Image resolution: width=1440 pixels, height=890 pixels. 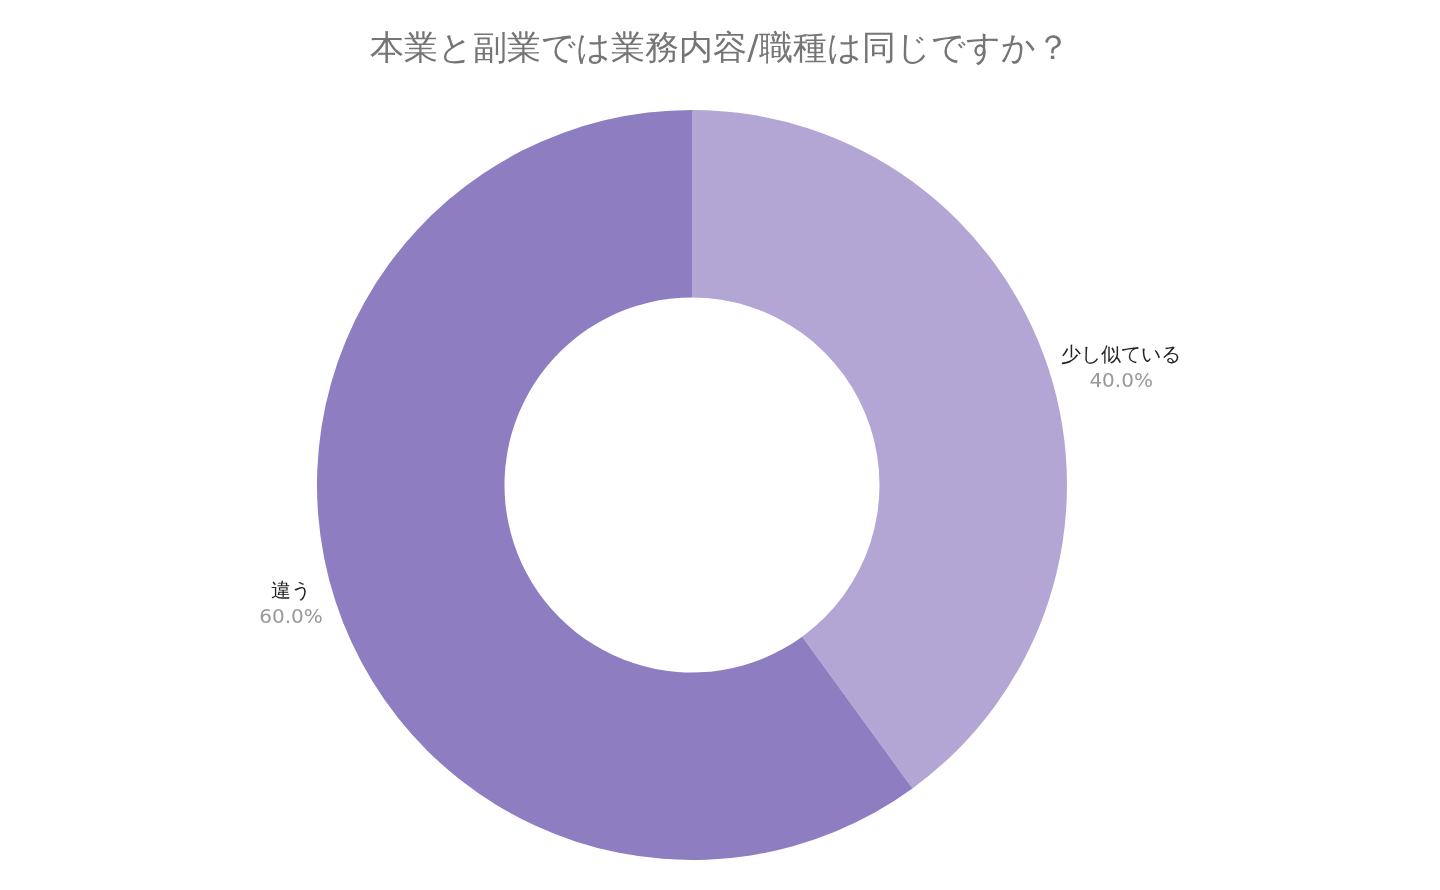 I want to click on chart-title: 本業と副業では業務内容/職種は同じですか？, so click(x=720, y=47).